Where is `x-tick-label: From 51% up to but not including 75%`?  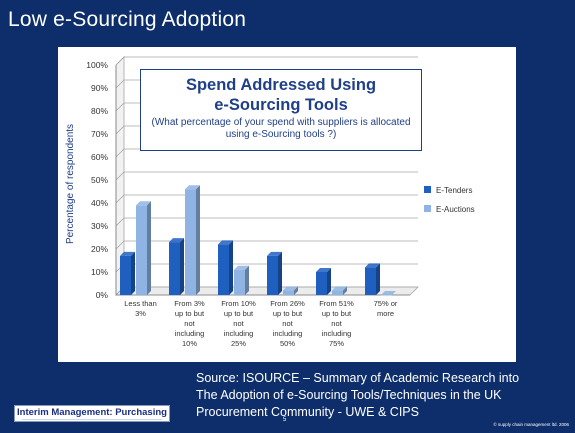
x-tick-label: From 51% up to but not including 75% is located at coordinates (336, 323).